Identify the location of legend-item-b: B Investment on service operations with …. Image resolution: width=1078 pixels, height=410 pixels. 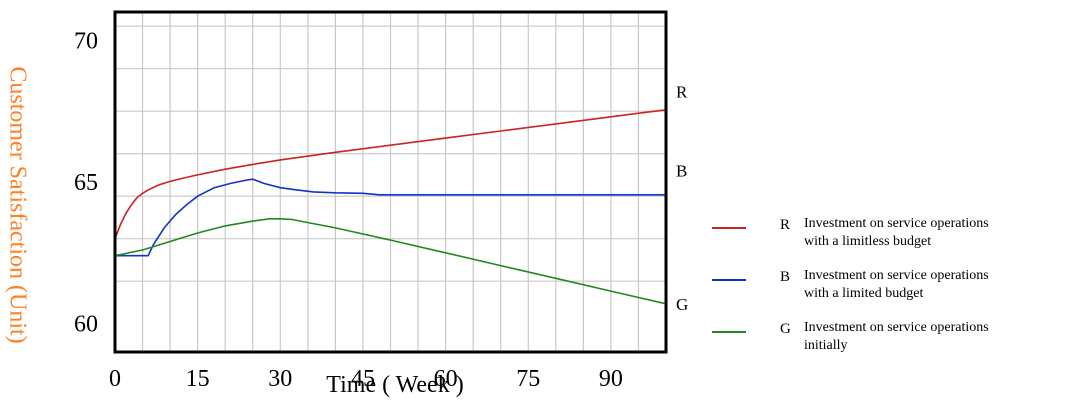
(893, 293).